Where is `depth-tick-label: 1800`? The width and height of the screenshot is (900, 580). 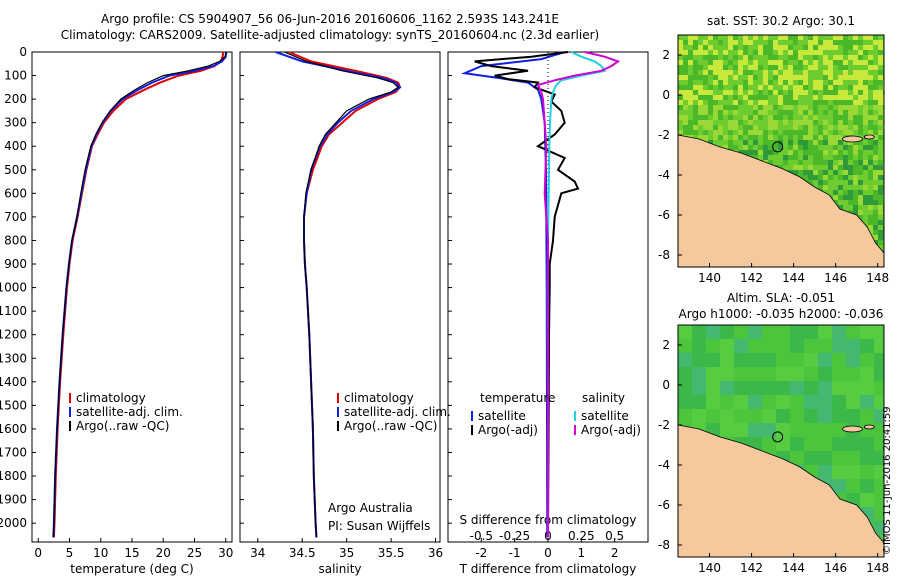 depth-tick-label: 1800 is located at coordinates (13, 476).